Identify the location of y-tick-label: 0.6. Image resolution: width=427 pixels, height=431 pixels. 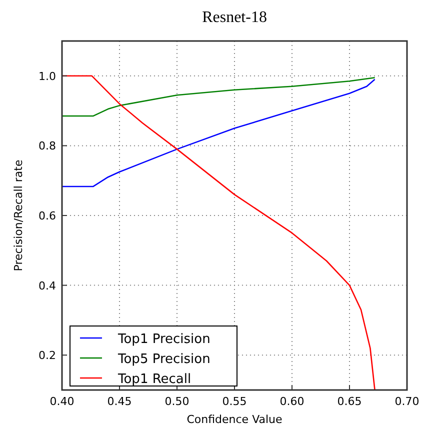
(47, 216).